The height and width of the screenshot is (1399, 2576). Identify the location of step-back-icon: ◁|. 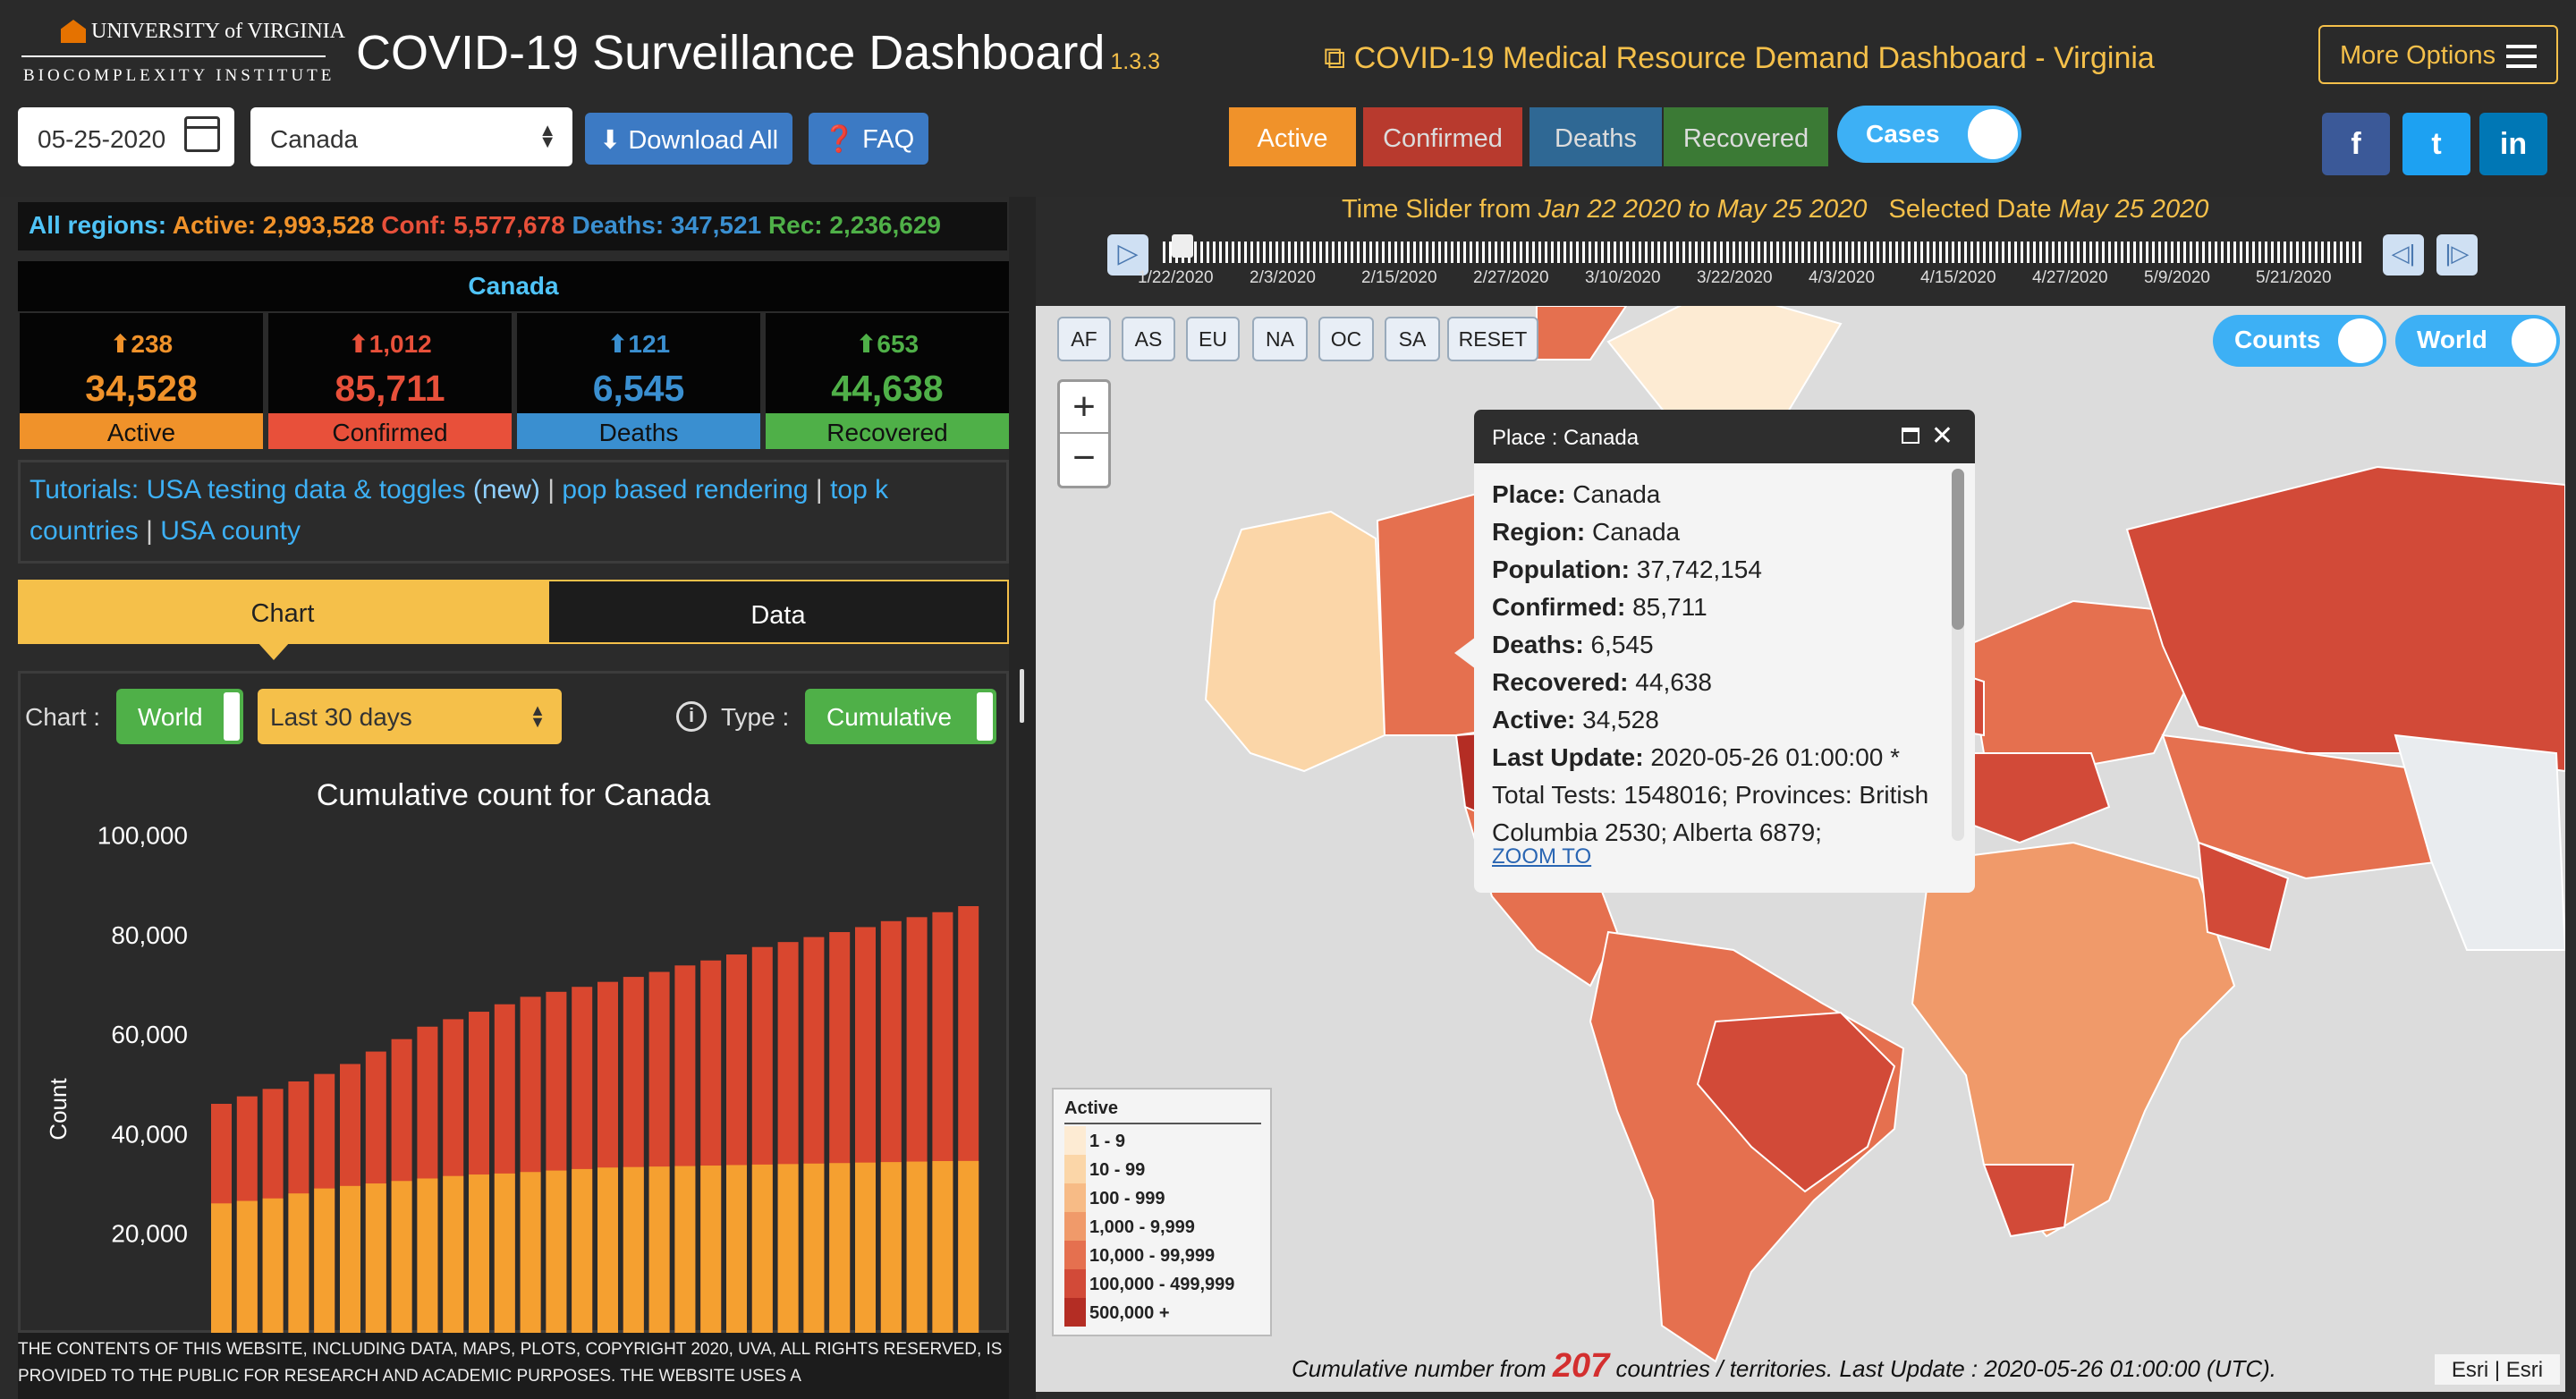
(2403, 255).